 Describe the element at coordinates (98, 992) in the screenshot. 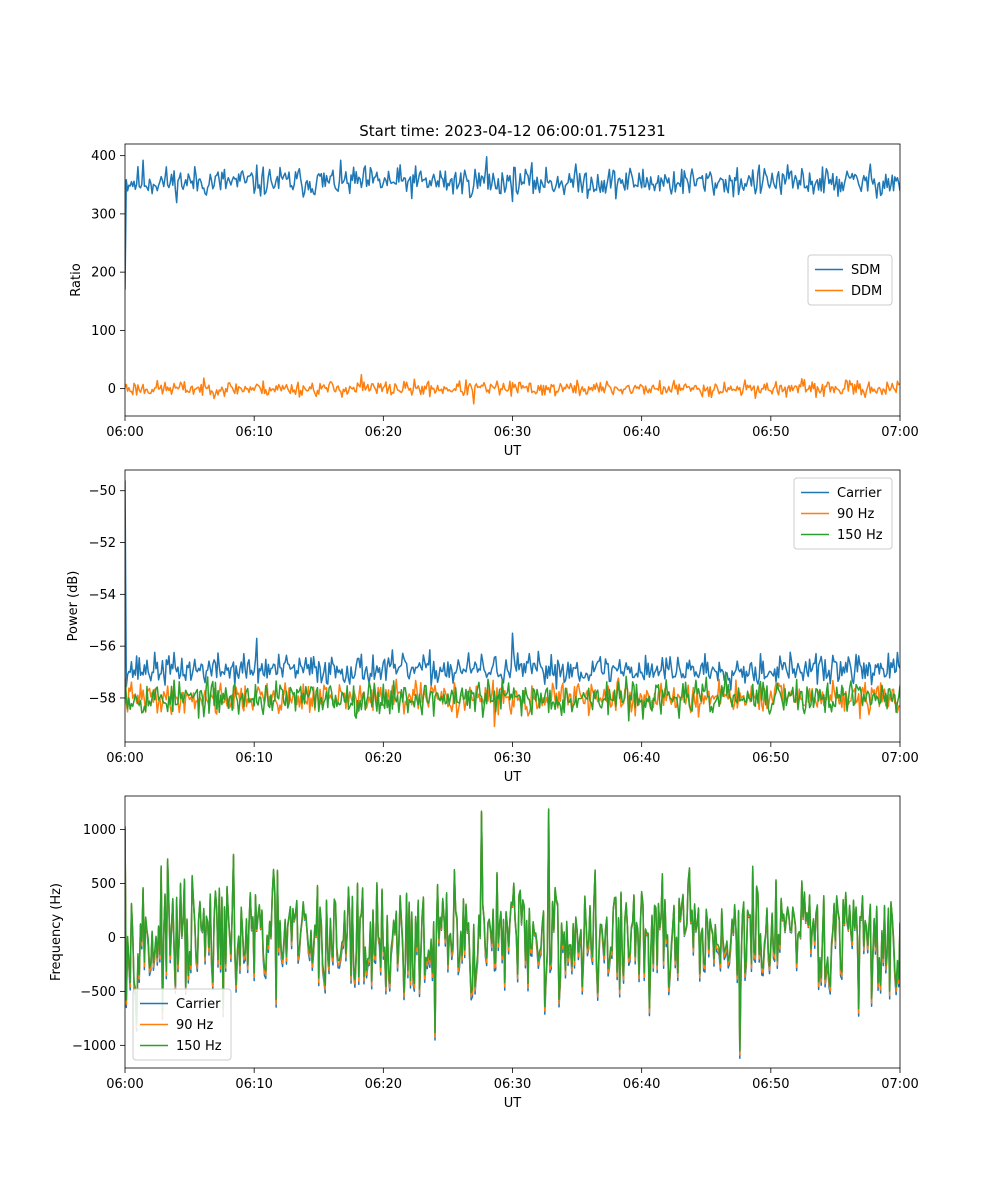

I see `y-tick-label: −500` at that location.